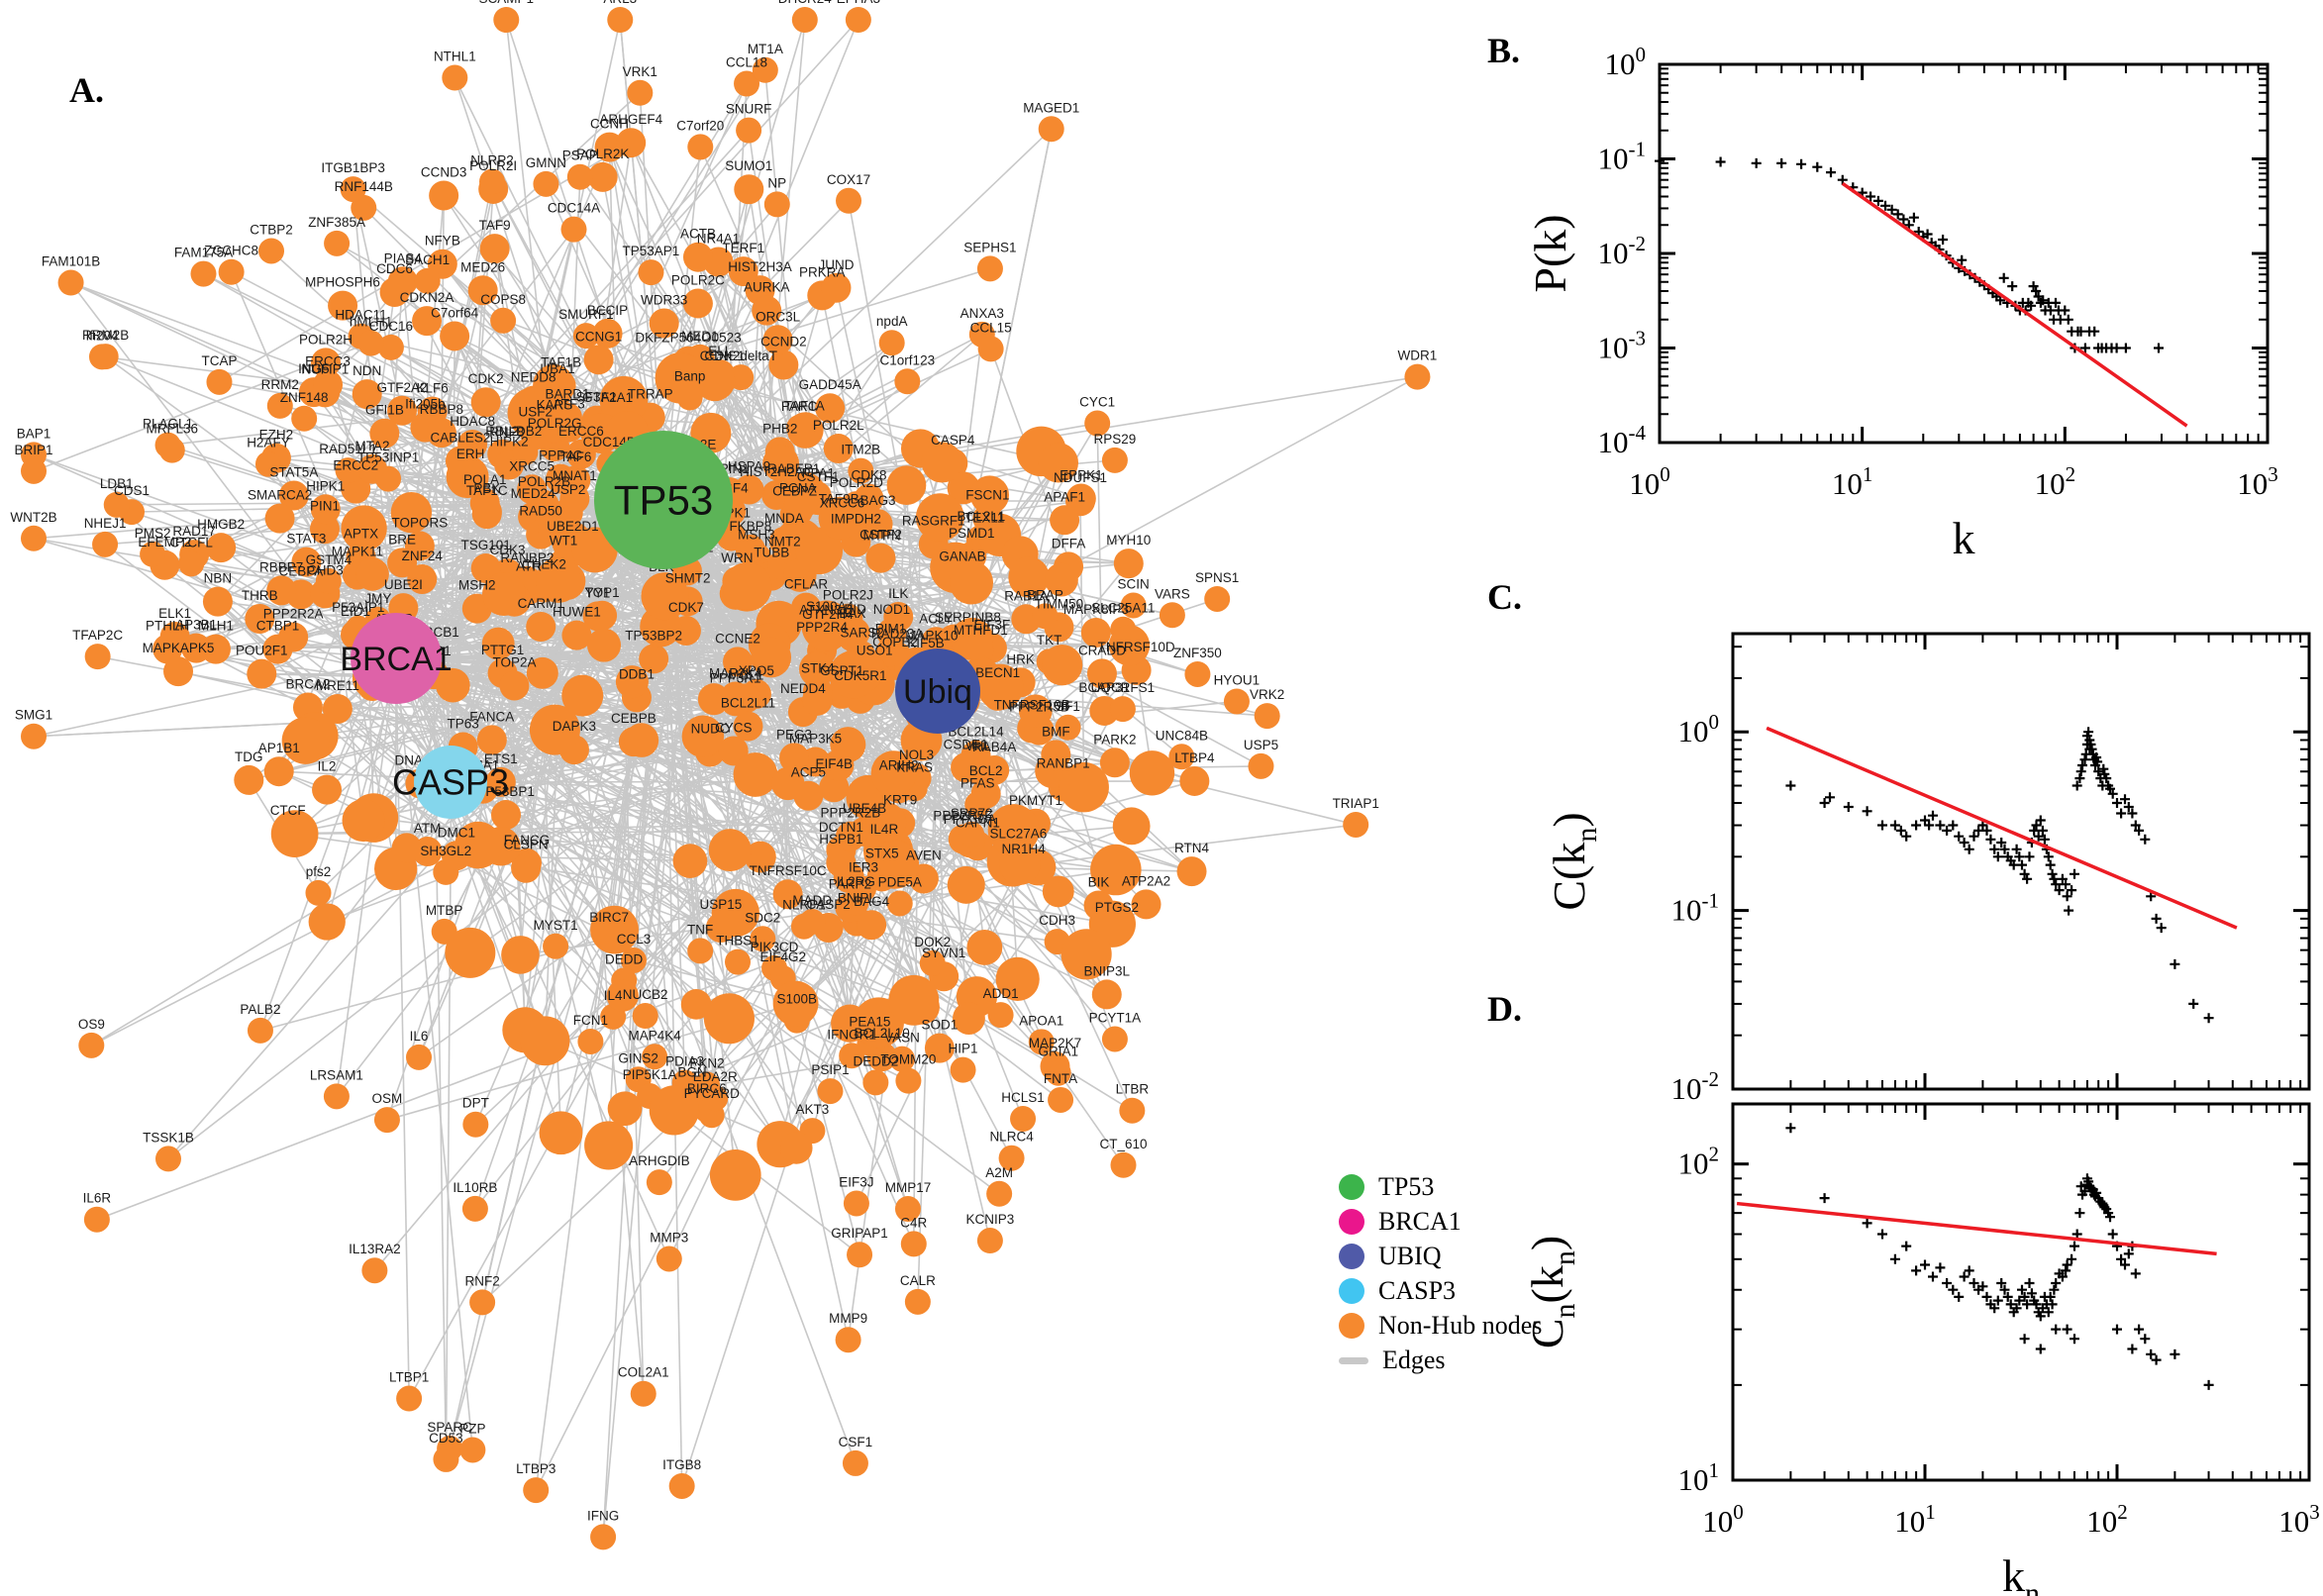  Describe the element at coordinates (804, 405) in the screenshot. I see `node-label: TAF1A` at that location.